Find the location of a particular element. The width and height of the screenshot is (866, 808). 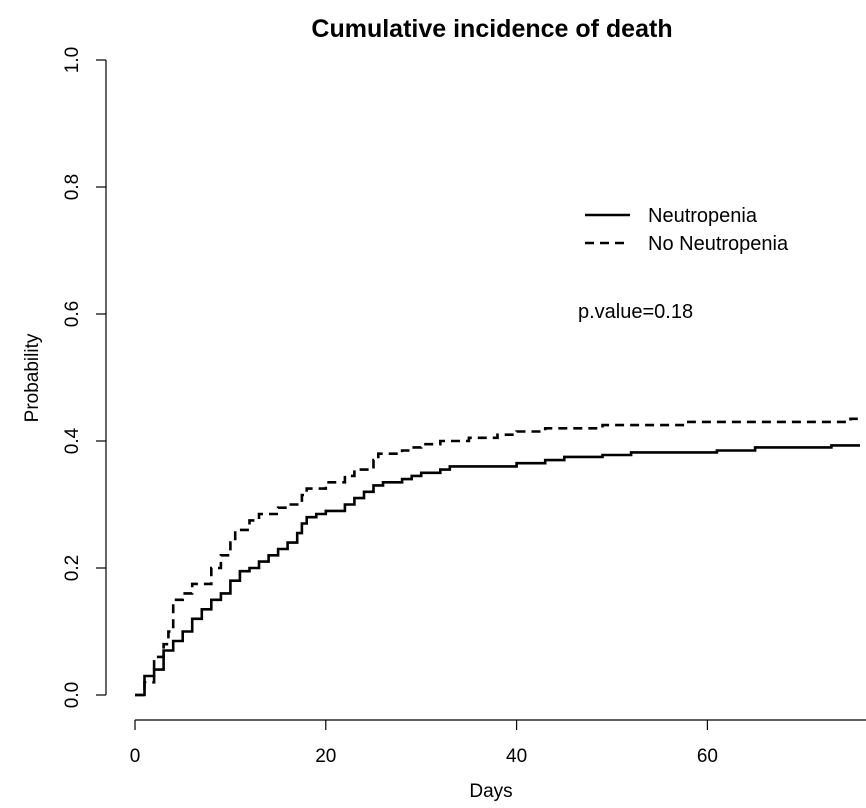

x-tick-label: 0 is located at coordinates (135, 756).